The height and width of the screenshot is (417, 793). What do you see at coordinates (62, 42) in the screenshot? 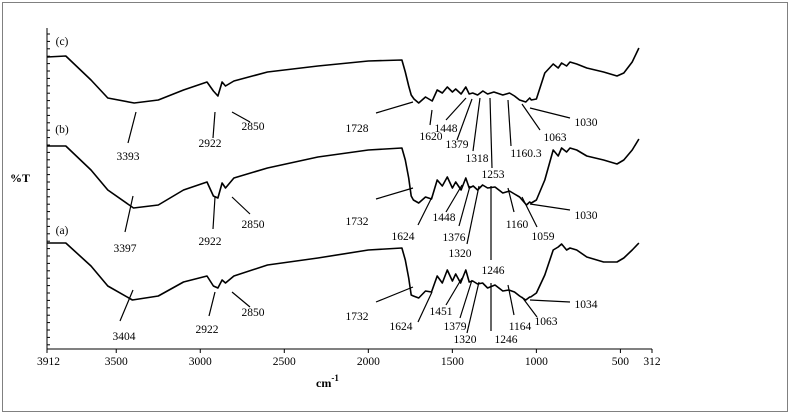
I see `series-tag: (c)` at bounding box center [62, 42].